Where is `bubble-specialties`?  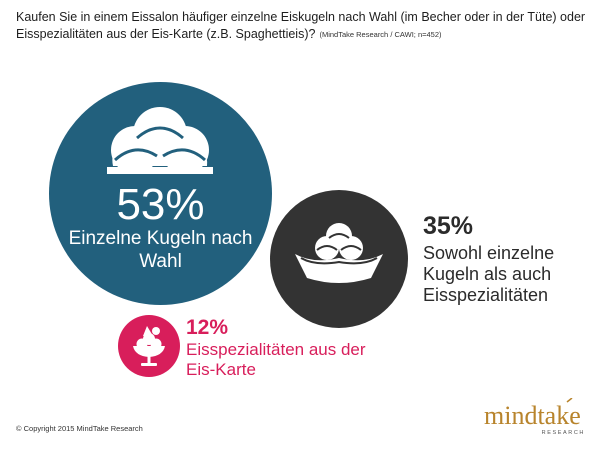 bubble-specialties is located at coordinates (149, 346).